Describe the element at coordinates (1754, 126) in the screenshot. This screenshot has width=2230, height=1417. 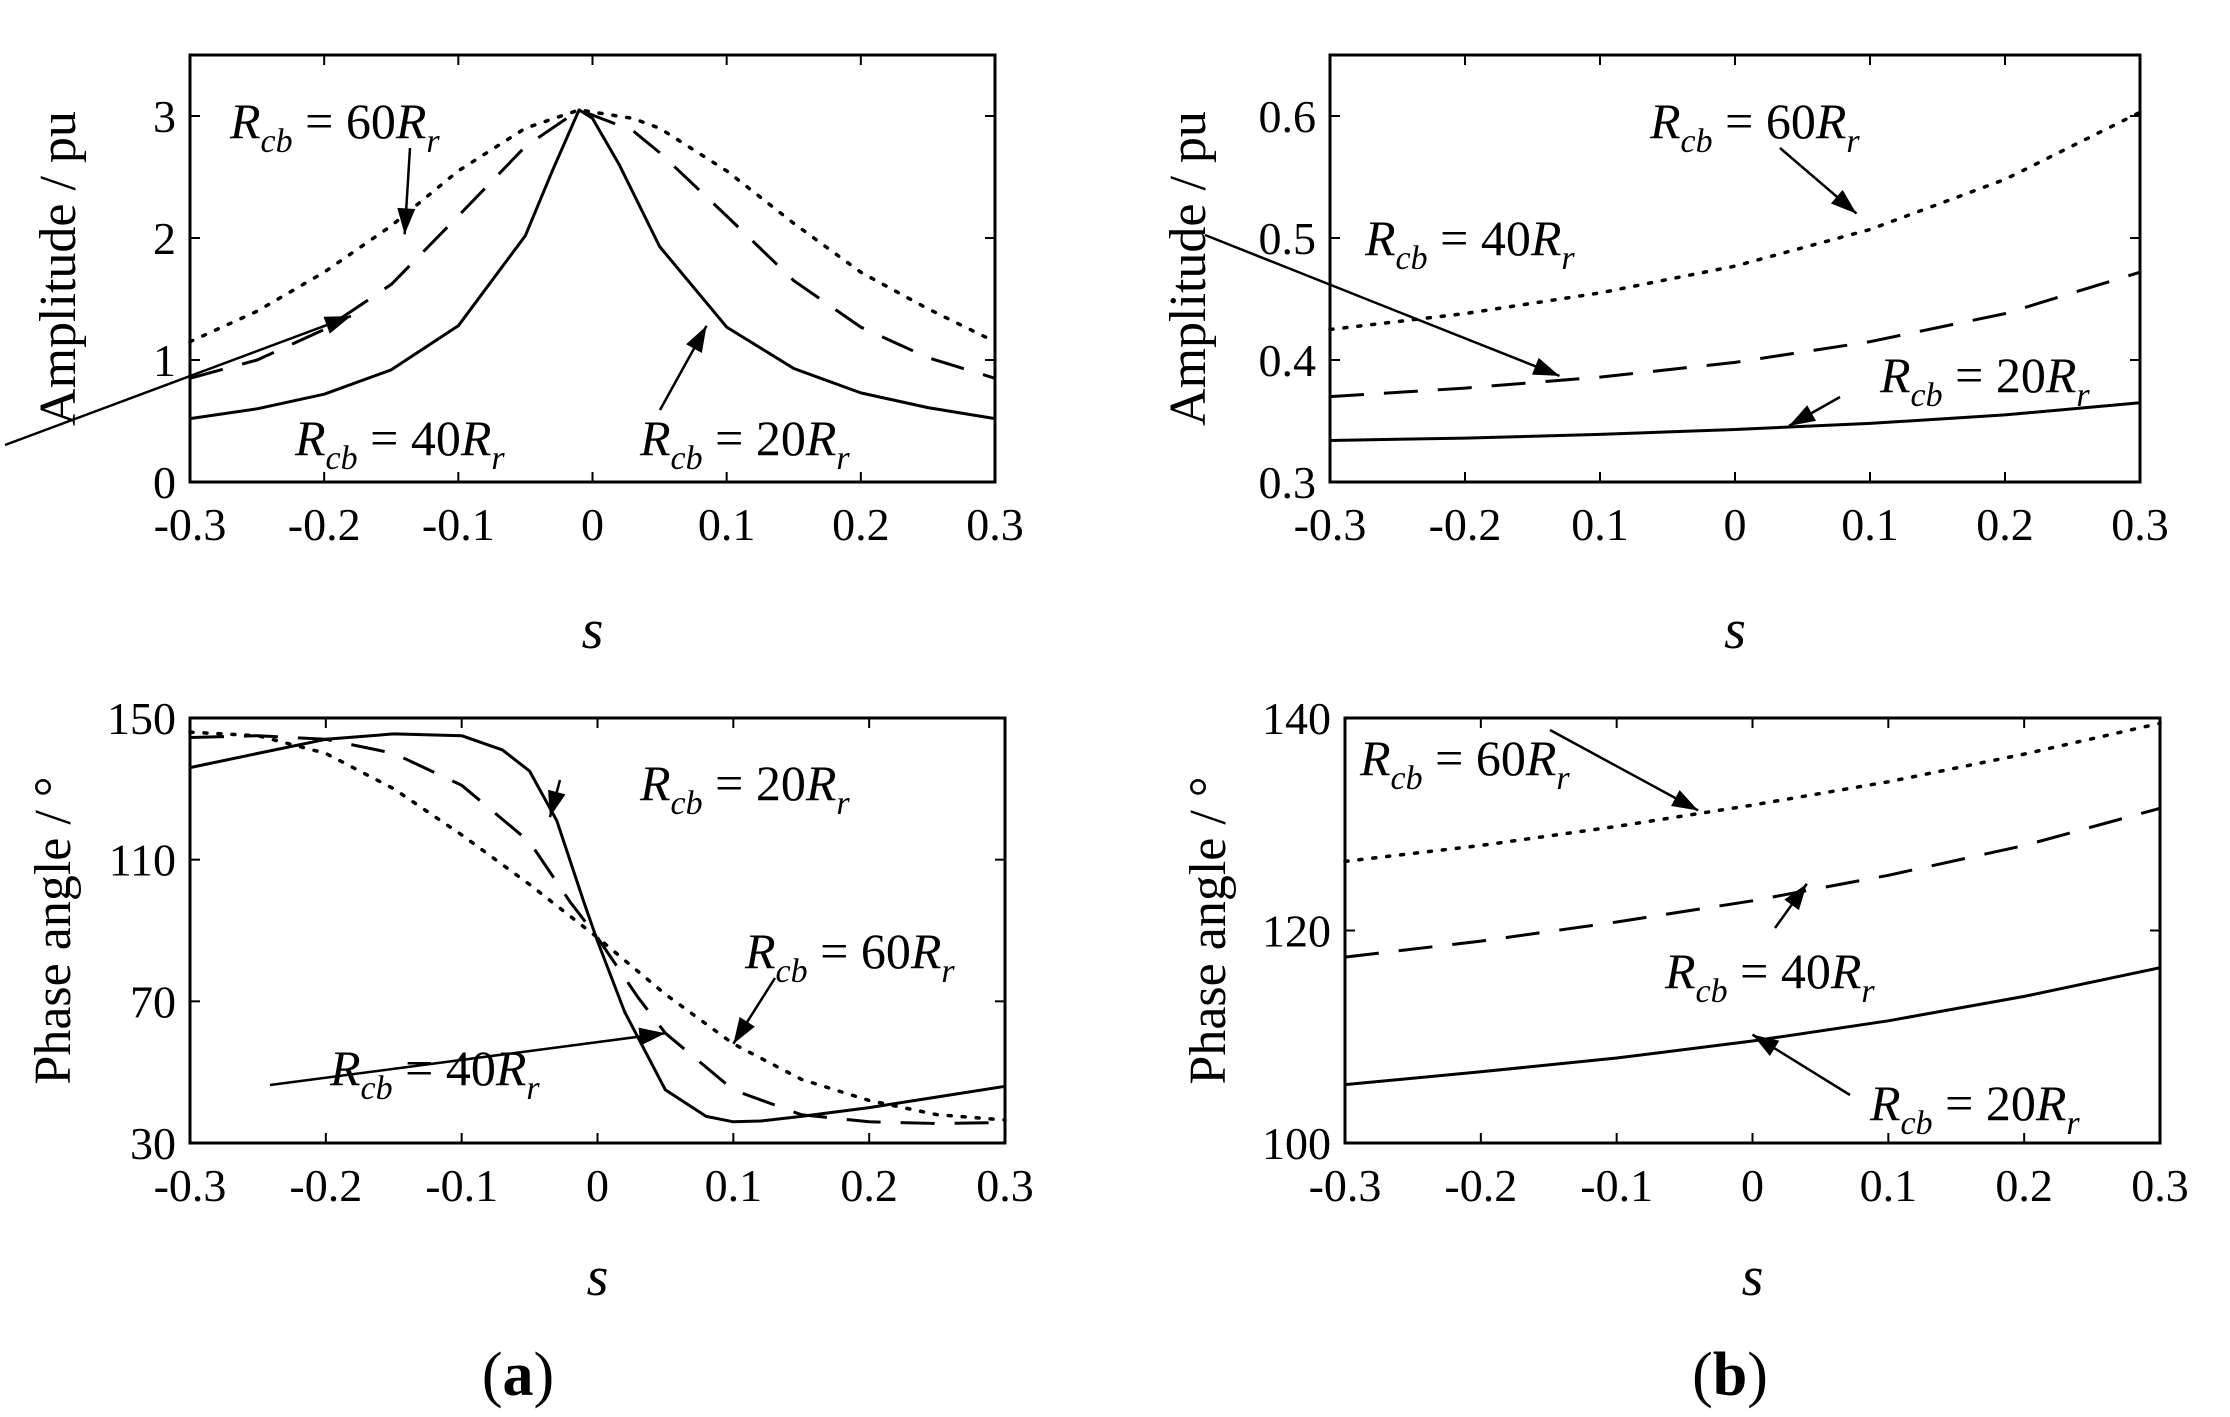
I see `annotation-b-amp-0-label: Rcb = 60Rr` at that location.